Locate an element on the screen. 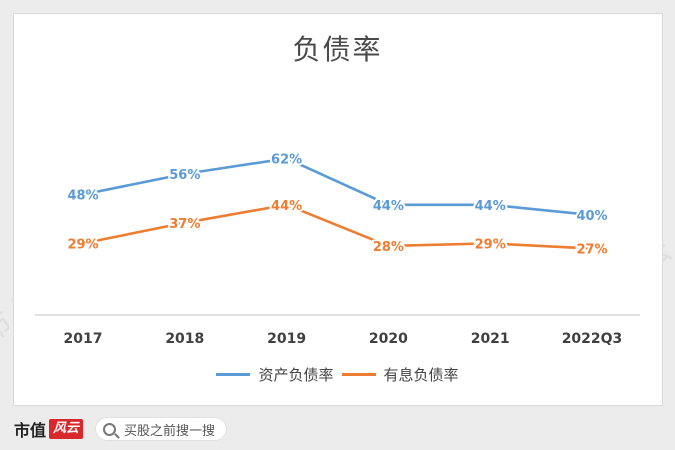 This screenshot has width=675, height=450. legend-label-asset-liability: 资产负债率 is located at coordinates (296, 375).